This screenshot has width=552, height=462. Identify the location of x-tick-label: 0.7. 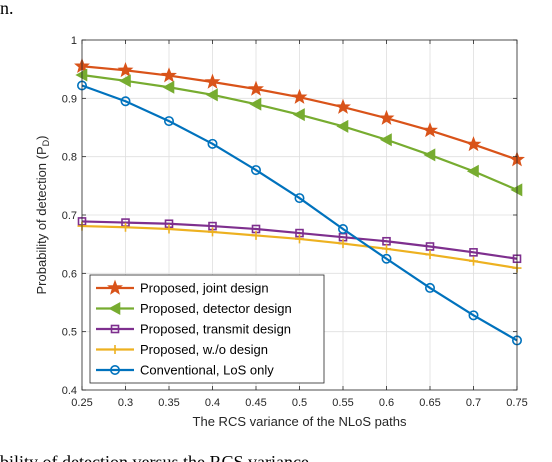
(473, 403).